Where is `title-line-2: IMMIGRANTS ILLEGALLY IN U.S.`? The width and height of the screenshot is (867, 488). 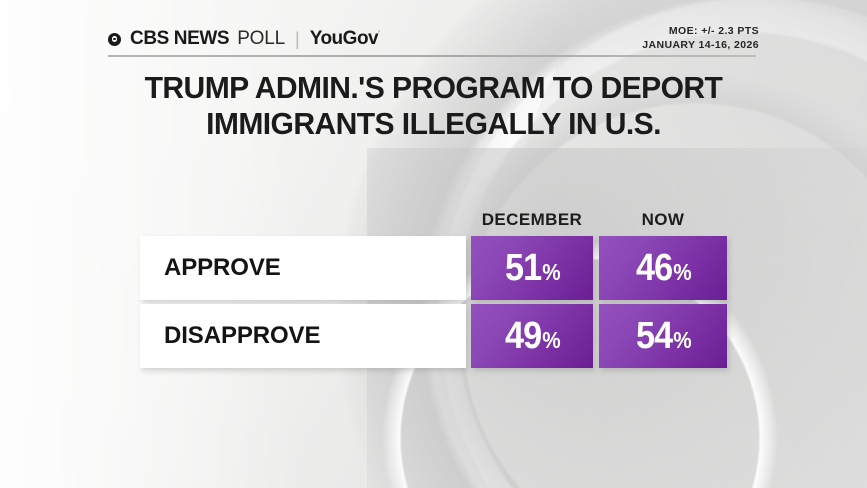
title-line-2: IMMIGRANTS ILLEGALLY IN U.S. is located at coordinates (433, 123).